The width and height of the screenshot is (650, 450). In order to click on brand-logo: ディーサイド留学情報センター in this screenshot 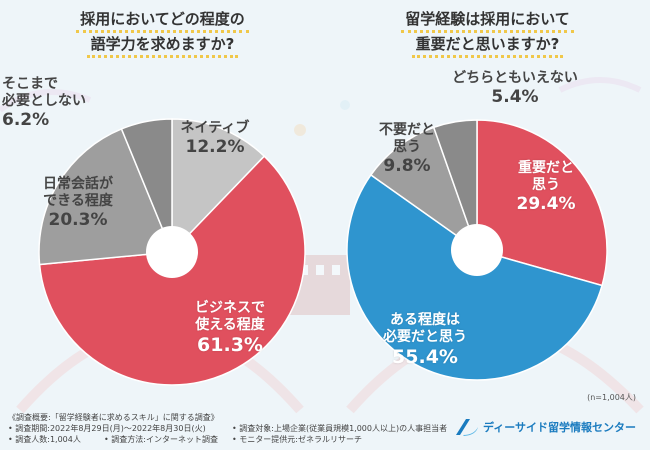, I will do `click(545, 427)`.